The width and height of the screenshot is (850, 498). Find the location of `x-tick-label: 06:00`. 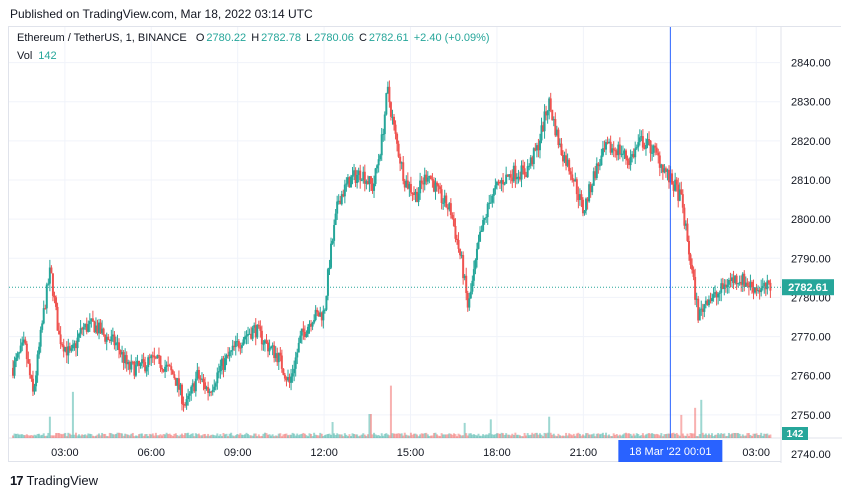

x-tick-label: 06:00 is located at coordinates (152, 453).